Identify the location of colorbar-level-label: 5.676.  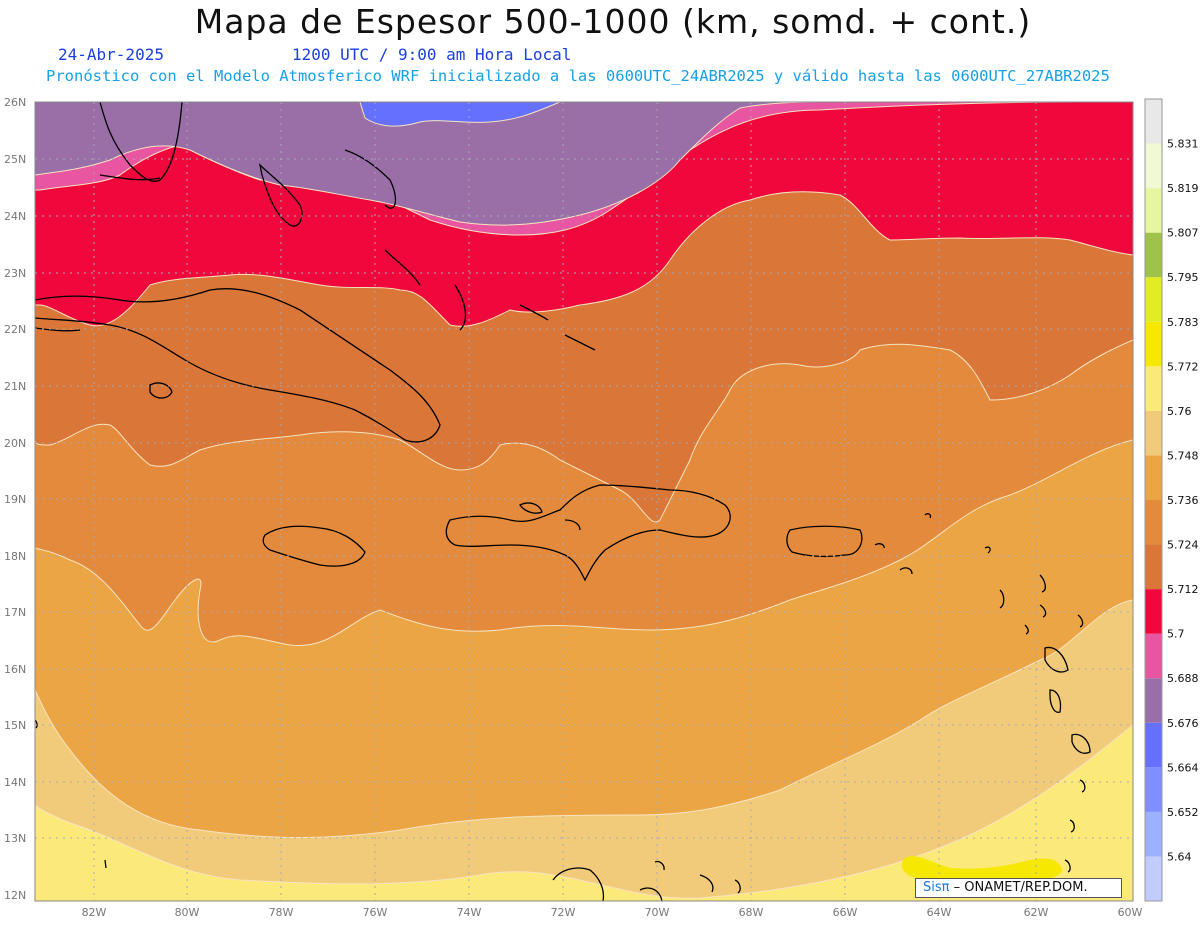
(1183, 723).